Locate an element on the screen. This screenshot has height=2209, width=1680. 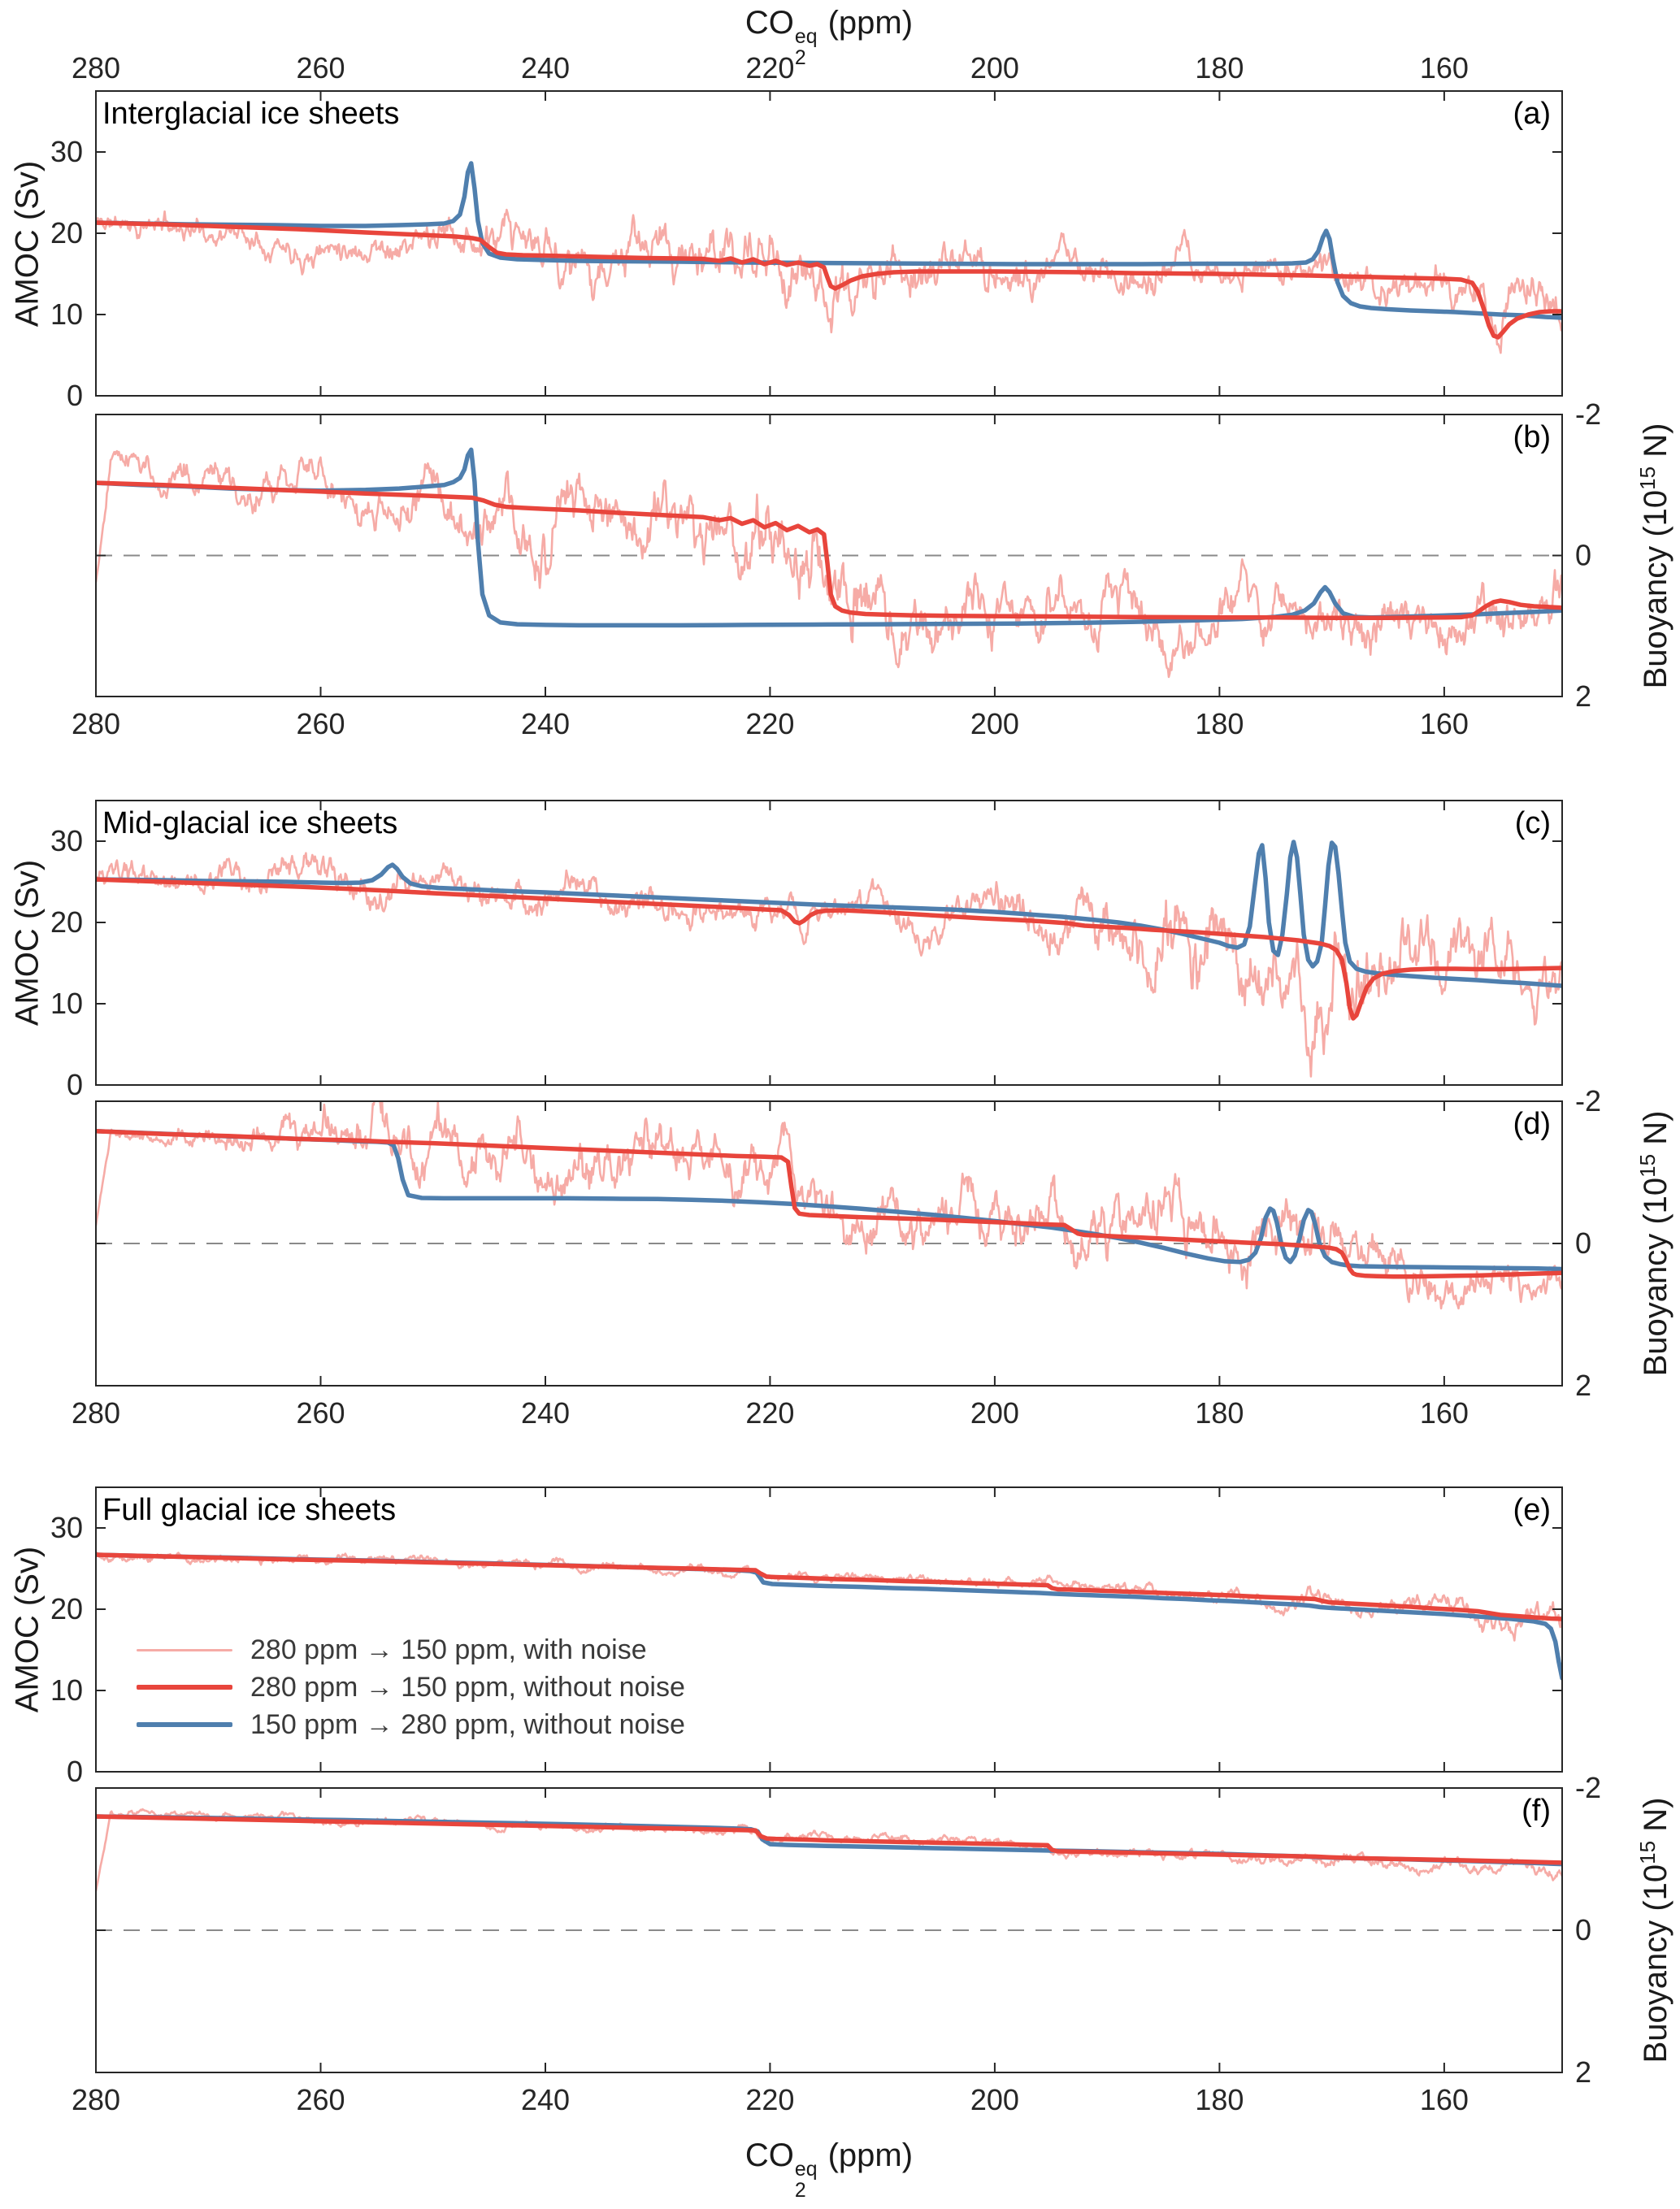
series-group-d is located at coordinates (829, 1205).